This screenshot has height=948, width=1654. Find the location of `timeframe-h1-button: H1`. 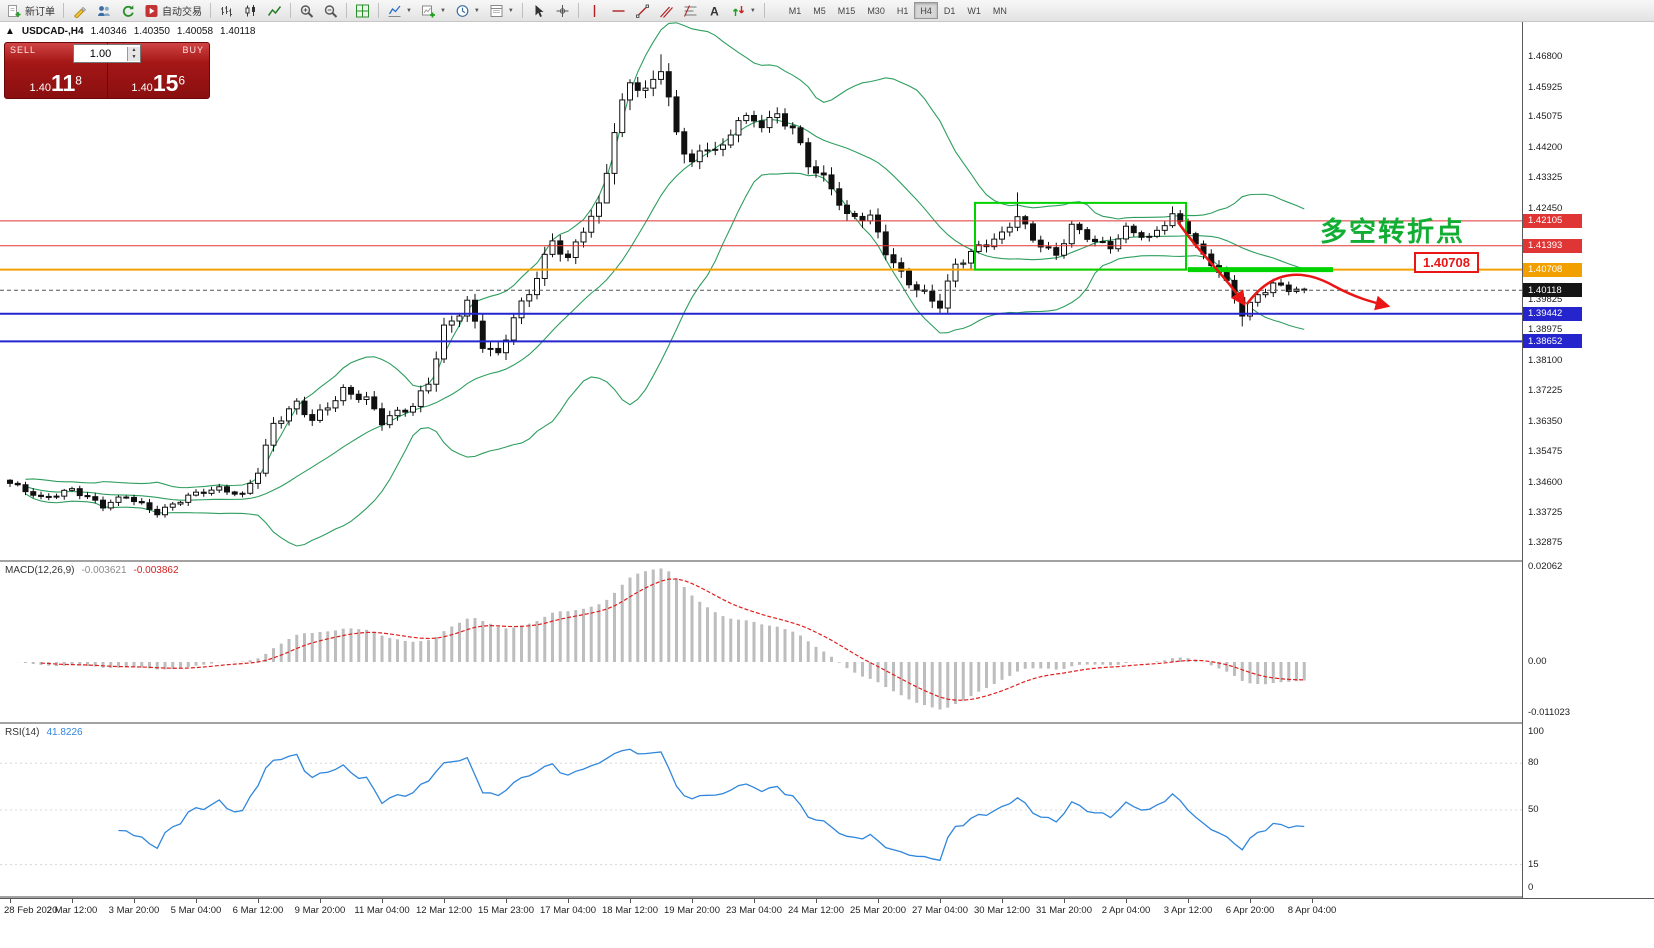

timeframe-h1-button: H1 is located at coordinates (903, 10).